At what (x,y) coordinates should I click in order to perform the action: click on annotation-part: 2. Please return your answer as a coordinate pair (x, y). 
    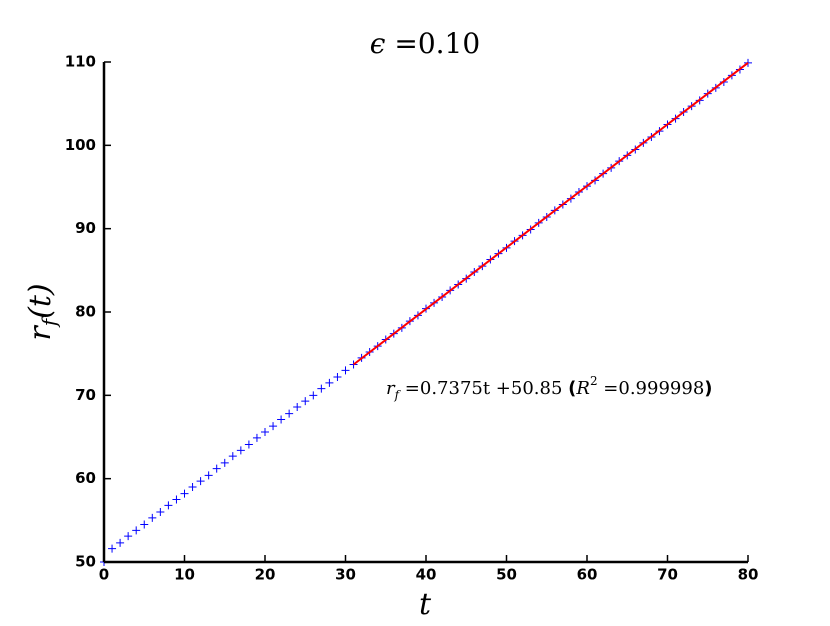
    Looking at the image, I should click on (594, 381).